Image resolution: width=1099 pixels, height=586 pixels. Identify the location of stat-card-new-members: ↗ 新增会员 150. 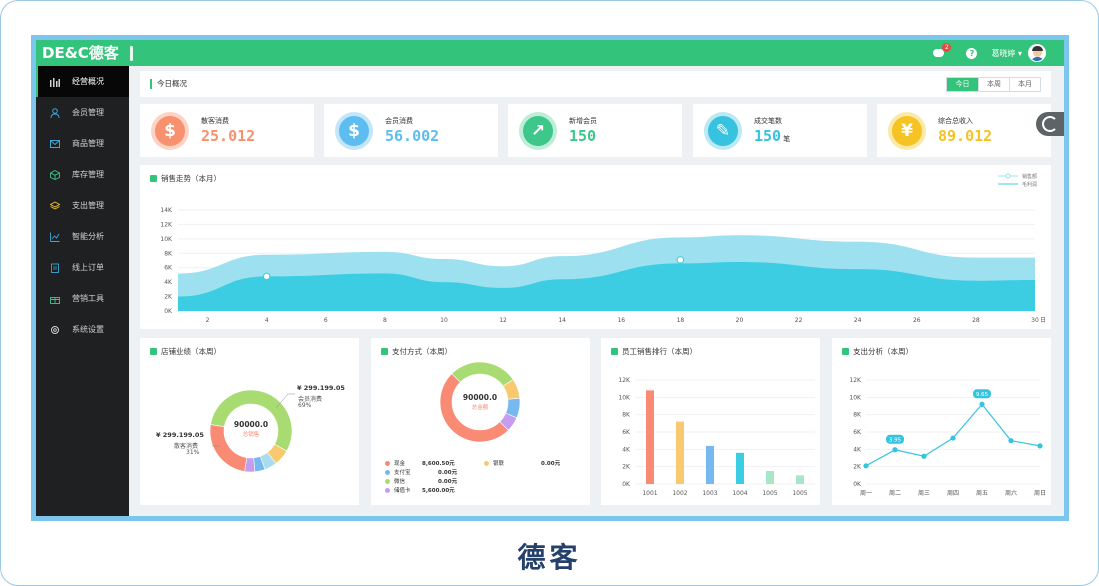
(595, 130).